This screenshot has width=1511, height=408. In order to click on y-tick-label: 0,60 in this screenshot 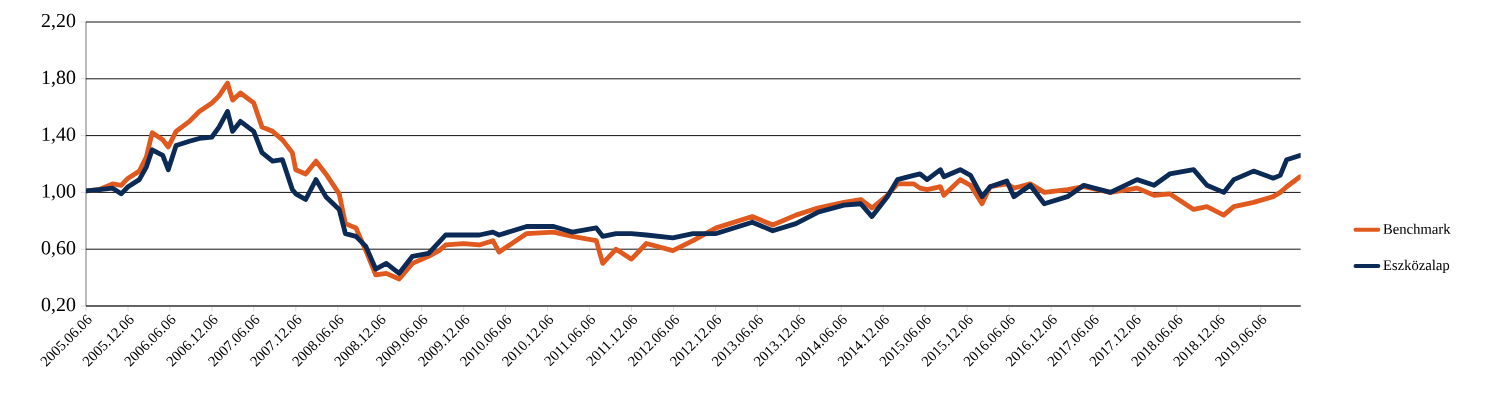, I will do `click(58, 249)`.